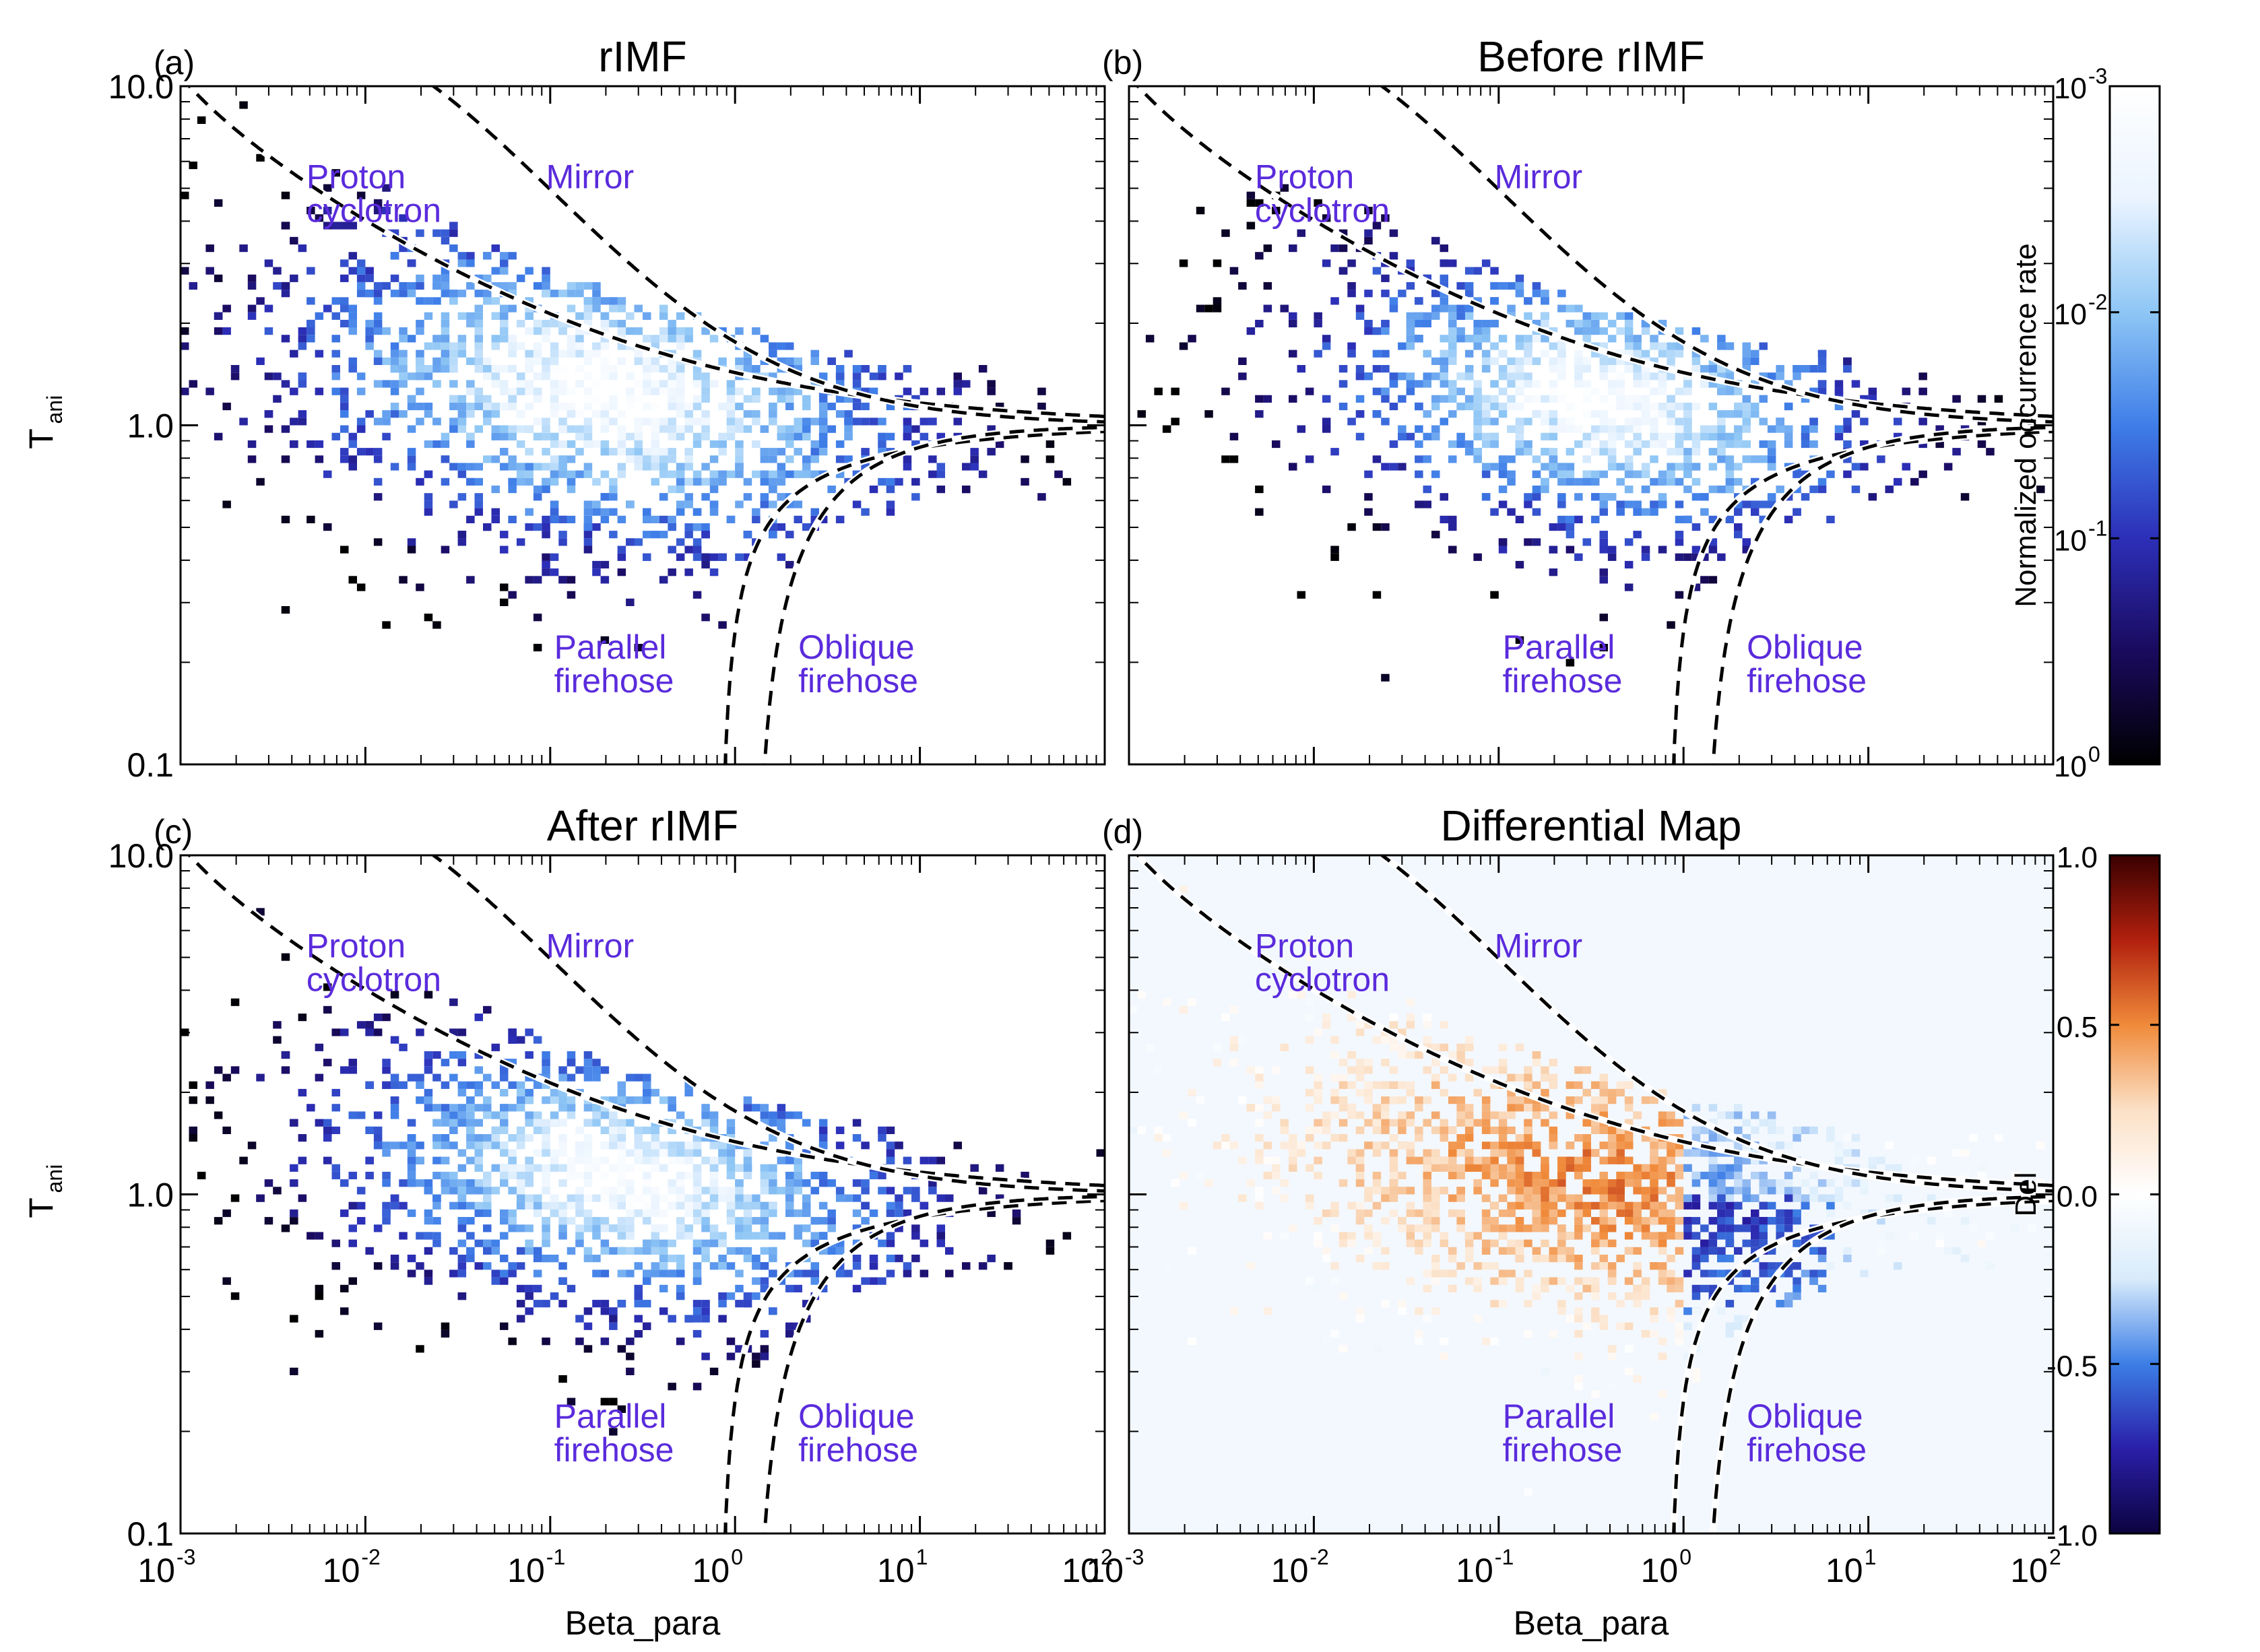 The height and width of the screenshot is (1652, 2260). Describe the element at coordinates (55, 409) in the screenshot. I see `y-label-sub: ani` at that location.